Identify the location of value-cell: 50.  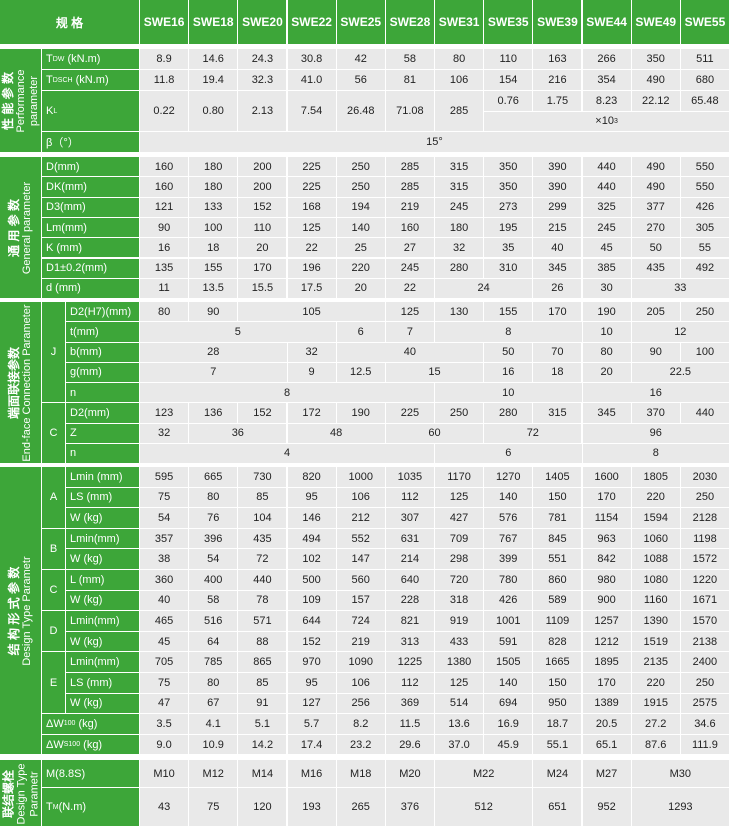
(508, 352).